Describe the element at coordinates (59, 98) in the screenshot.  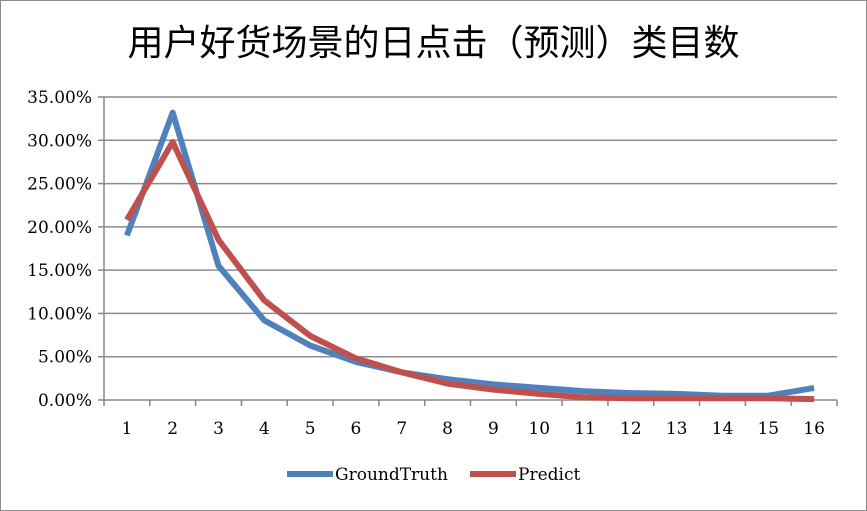
I see `y-tick-label: 35.00%` at that location.